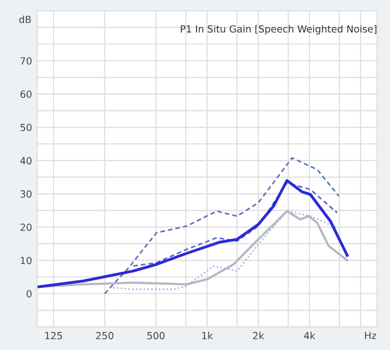 The width and height of the screenshot is (390, 350). I want to click on x-tick-label: 2k, so click(258, 336).